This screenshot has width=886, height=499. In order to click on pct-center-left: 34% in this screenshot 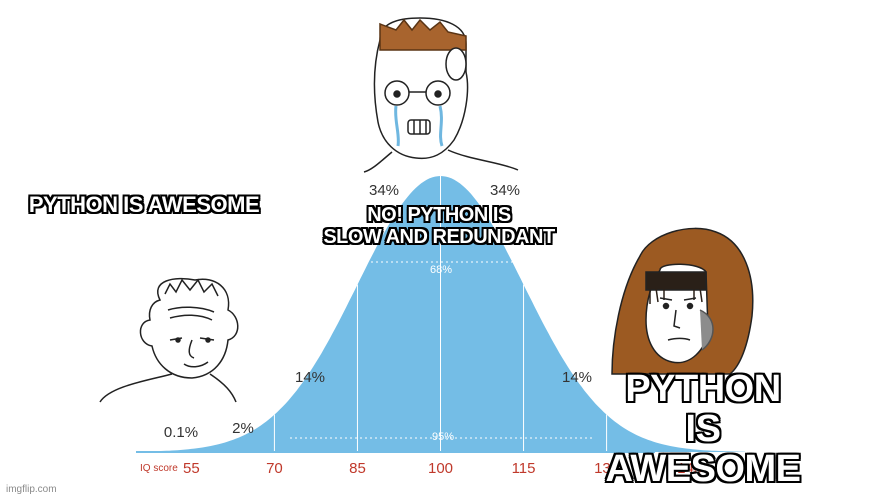, I will do `click(384, 190)`.